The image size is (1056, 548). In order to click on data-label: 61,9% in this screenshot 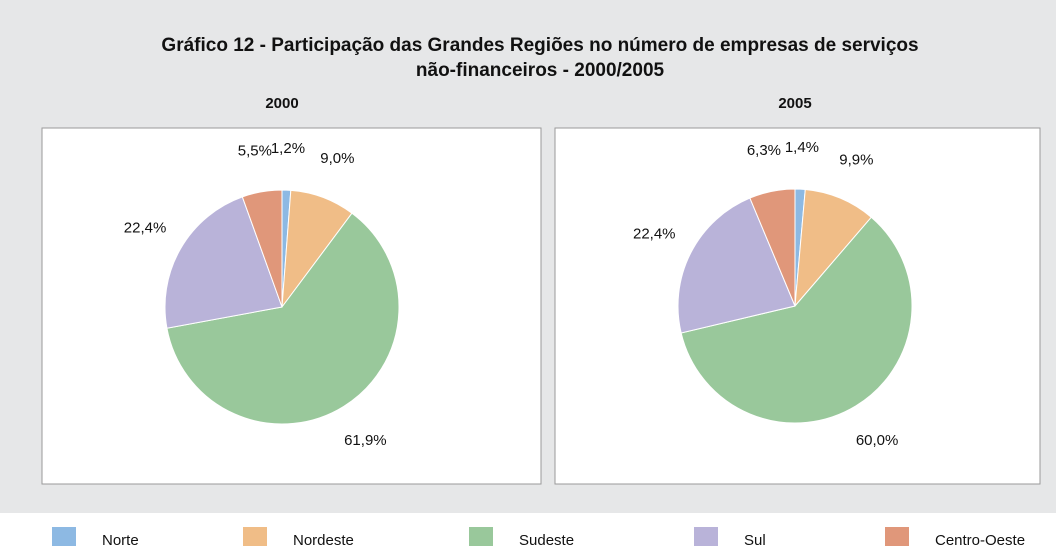, I will do `click(365, 440)`.